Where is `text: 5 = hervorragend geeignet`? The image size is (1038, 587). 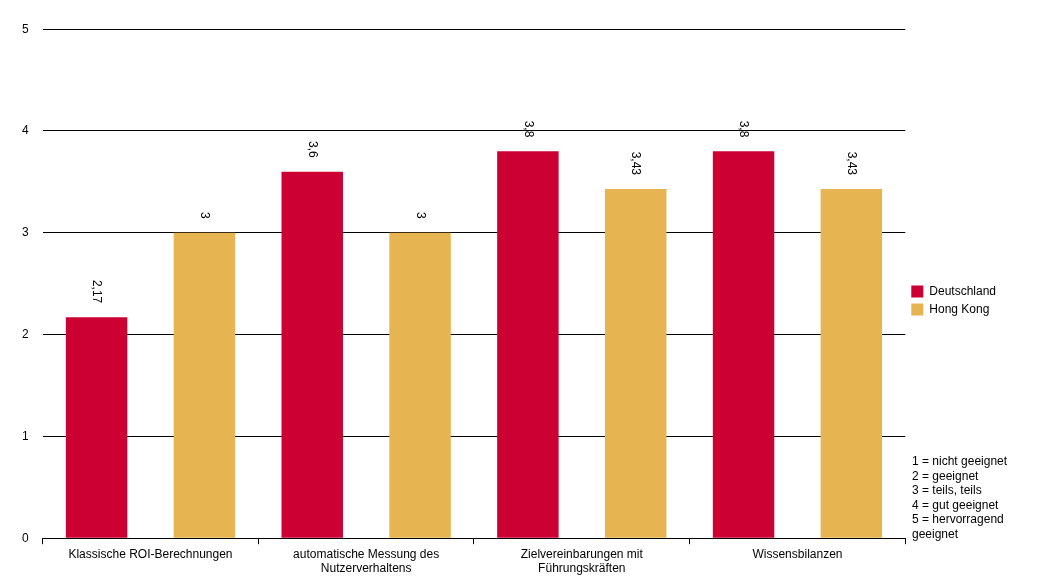
text: 5 = hervorragend geeignet is located at coordinates (958, 526).